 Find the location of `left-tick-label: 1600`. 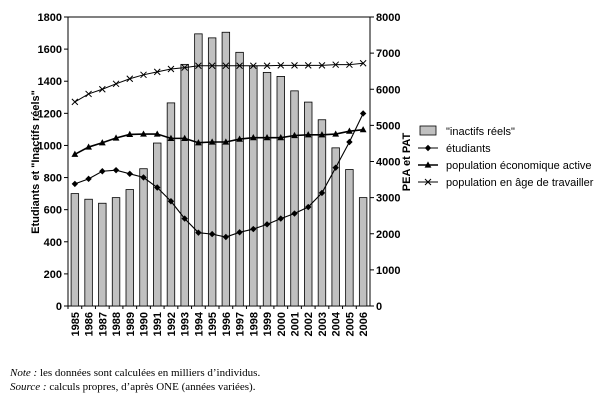

left-tick-label: 1600 is located at coordinates (50, 50).